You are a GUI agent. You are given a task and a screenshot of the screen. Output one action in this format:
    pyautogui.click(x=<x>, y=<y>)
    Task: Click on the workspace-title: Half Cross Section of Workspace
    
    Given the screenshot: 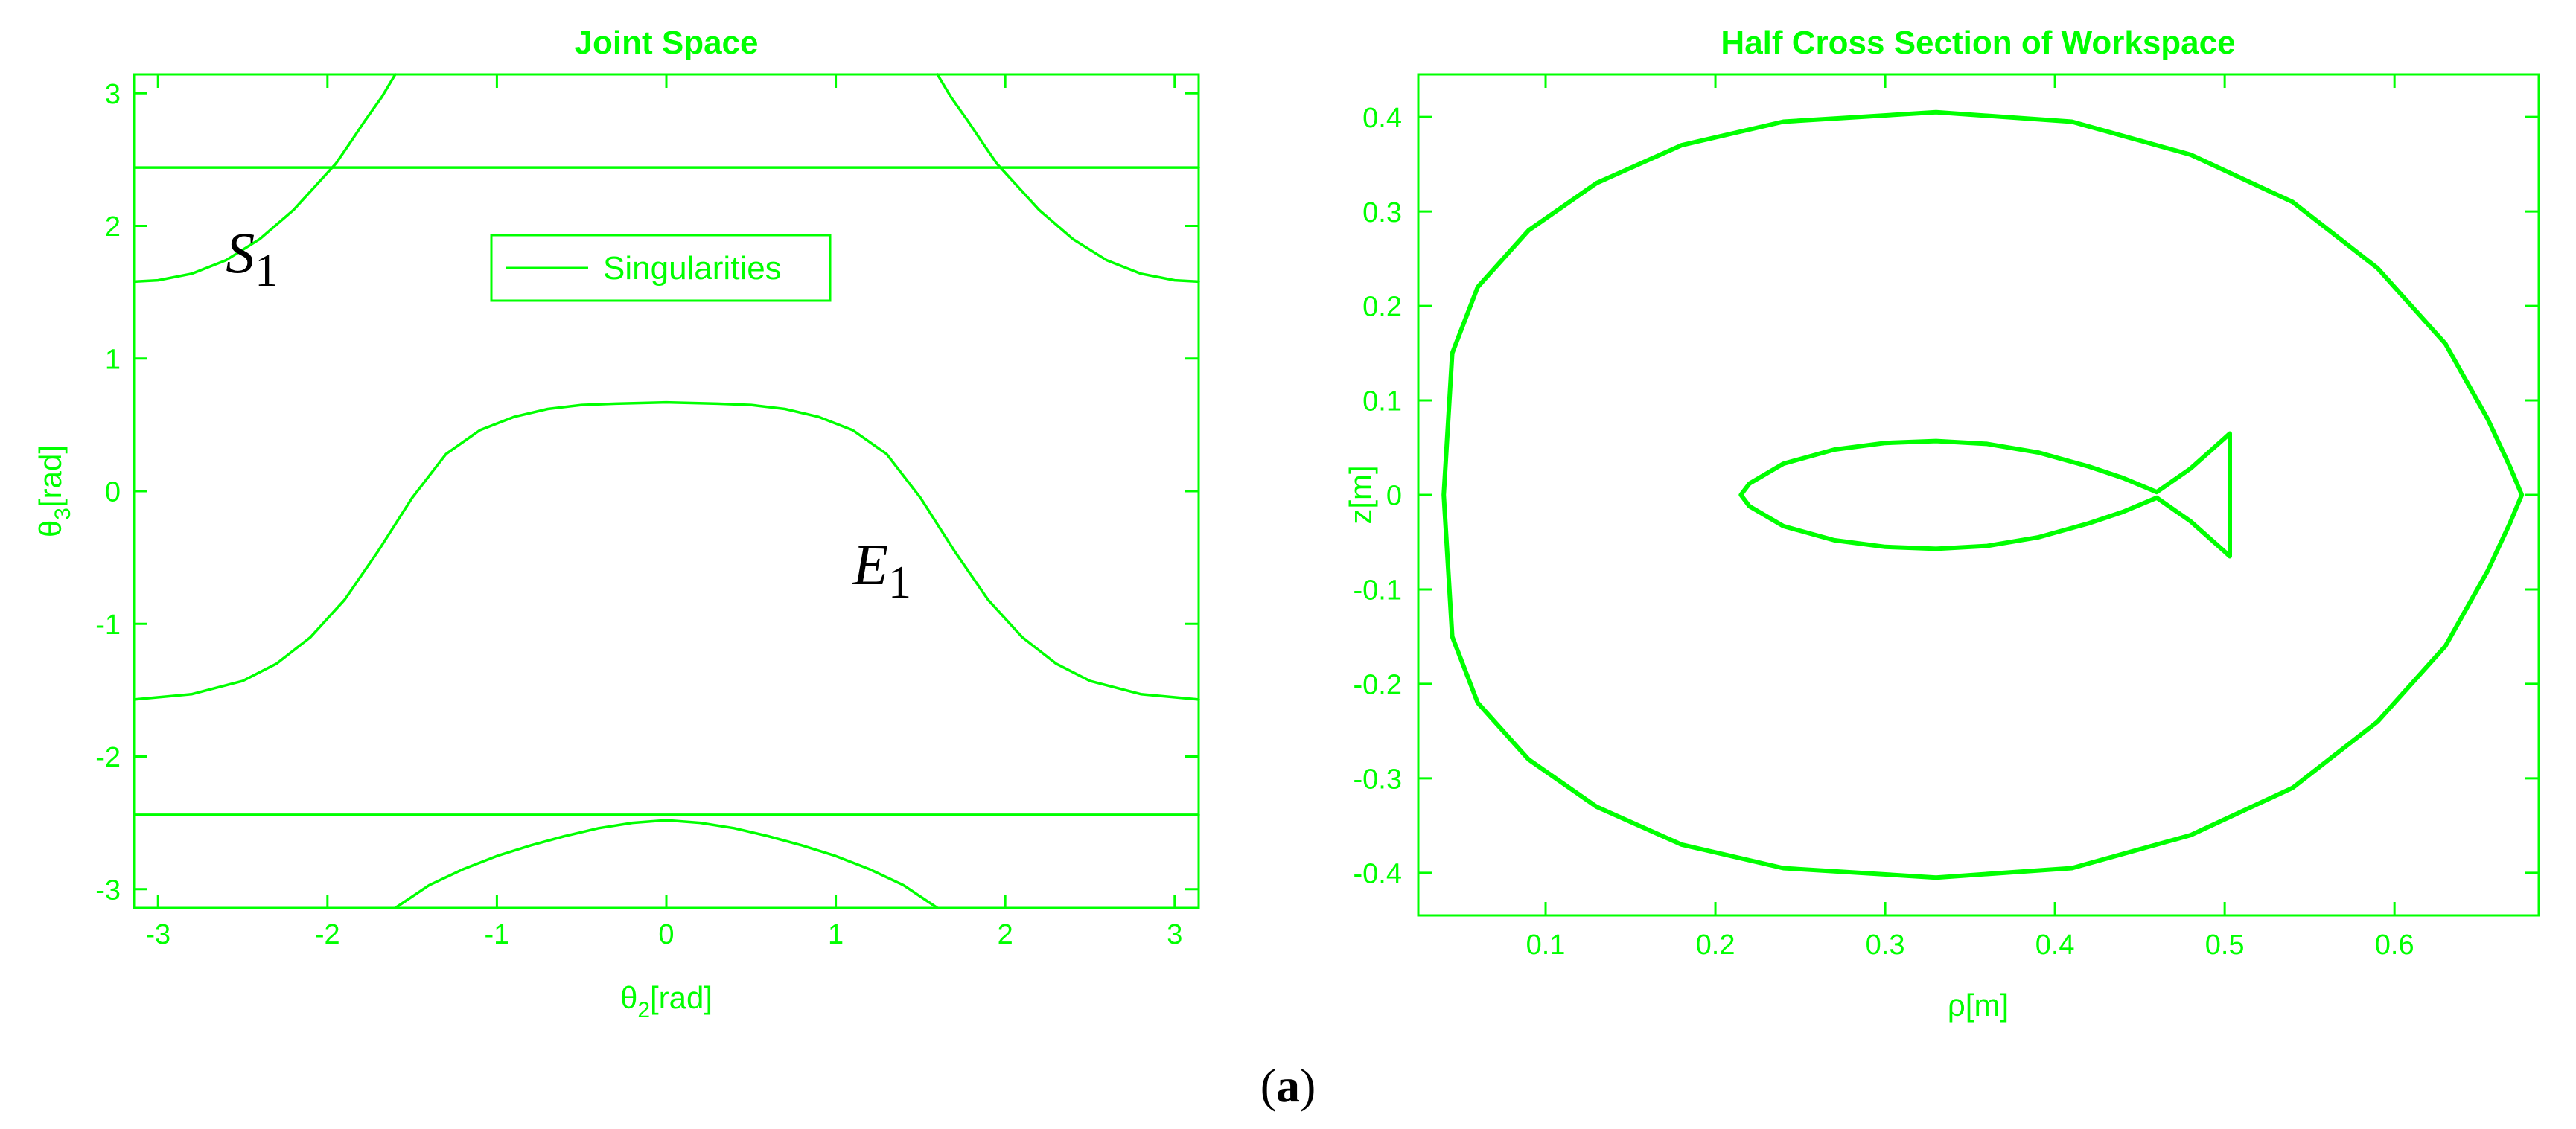 What is the action you would take?
    pyautogui.click(x=1978, y=43)
    